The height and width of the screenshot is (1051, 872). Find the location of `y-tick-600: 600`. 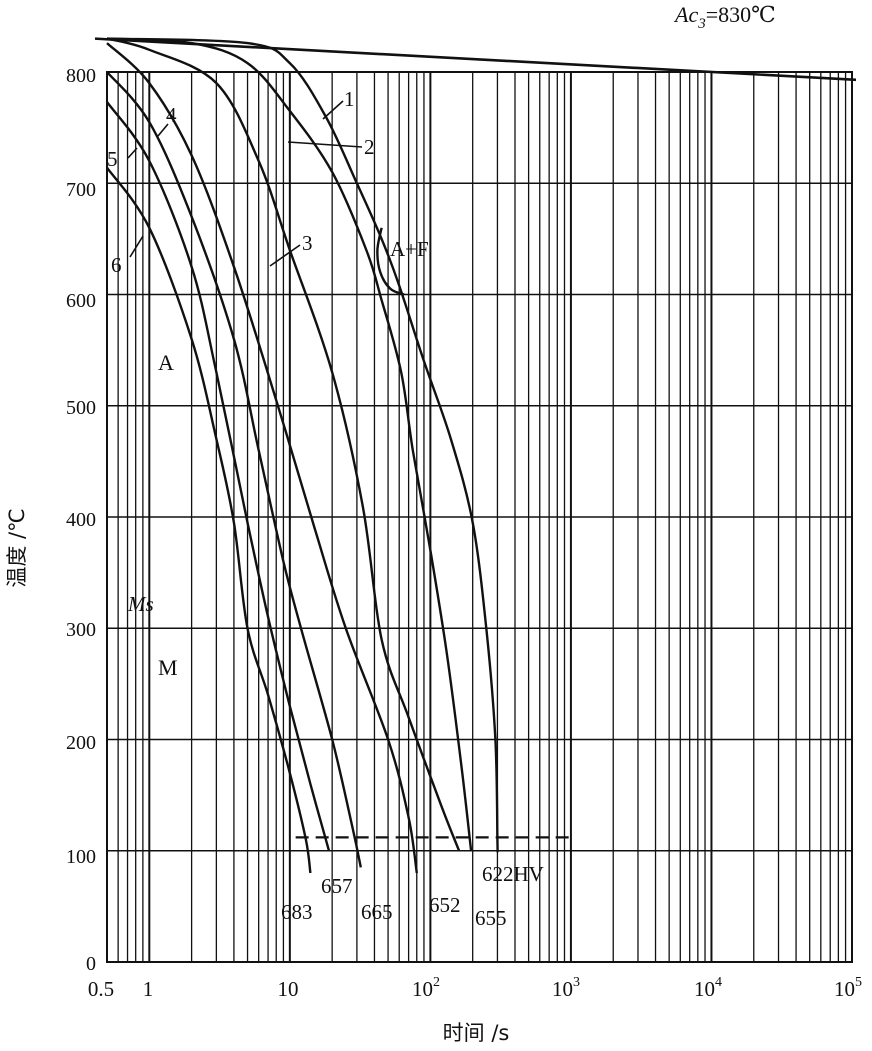

y-tick-600: 600 is located at coordinates (81, 301).